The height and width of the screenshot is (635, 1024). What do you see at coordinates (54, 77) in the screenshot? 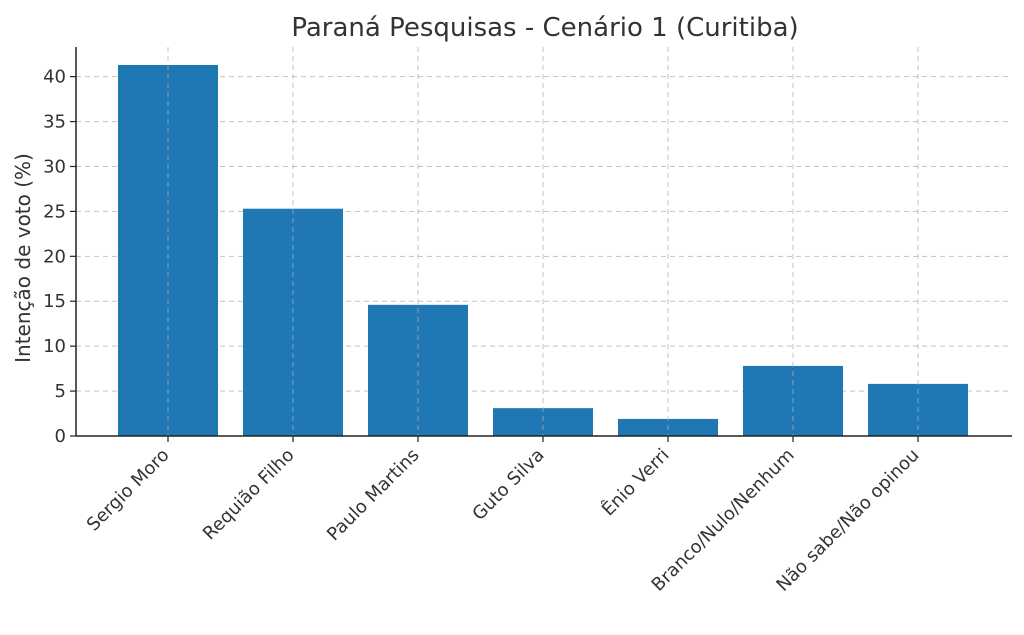
I see `y-tick-label: 40` at bounding box center [54, 77].